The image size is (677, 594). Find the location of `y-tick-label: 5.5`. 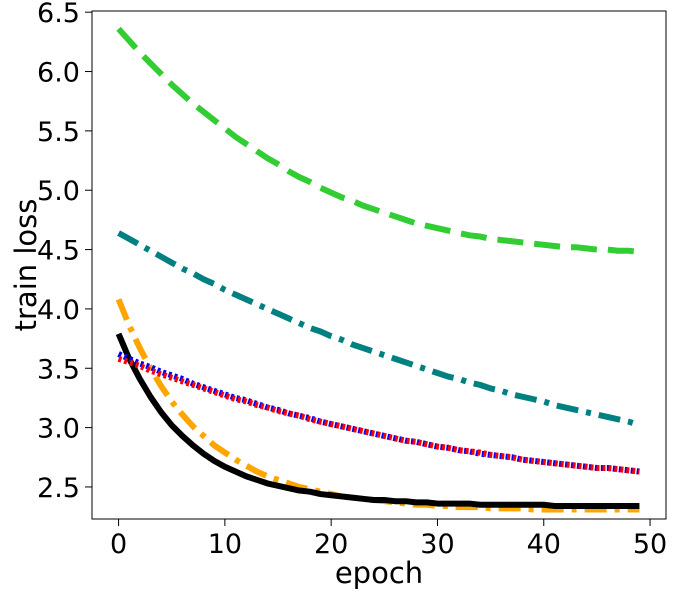

y-tick-label: 5.5 is located at coordinates (58, 132).